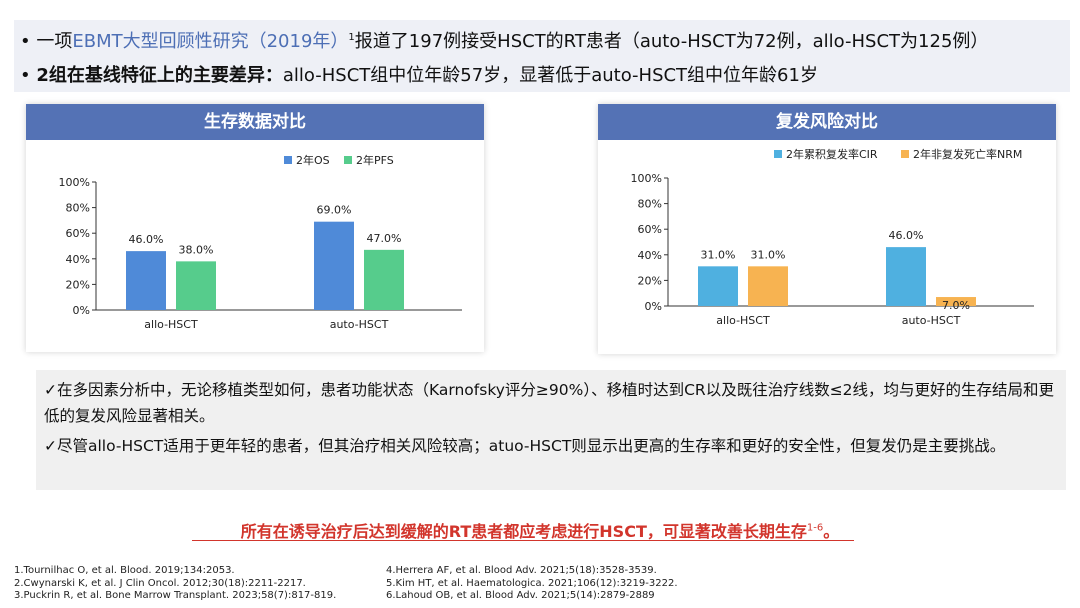  Describe the element at coordinates (831, 531) in the screenshot. I see `conclusion-end: 。` at that location.